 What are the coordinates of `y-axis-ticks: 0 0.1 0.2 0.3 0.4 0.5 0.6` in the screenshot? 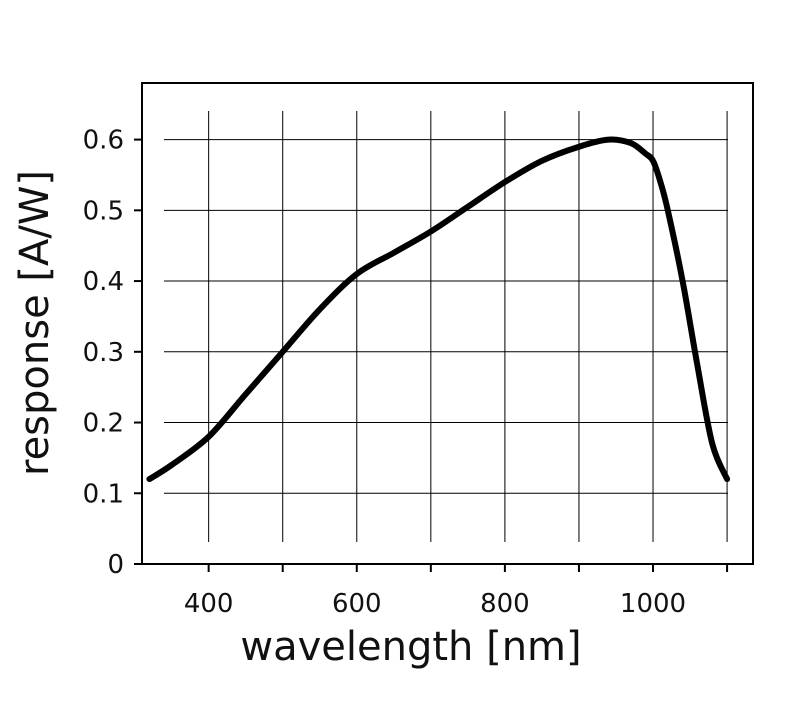 It's located at (112, 353).